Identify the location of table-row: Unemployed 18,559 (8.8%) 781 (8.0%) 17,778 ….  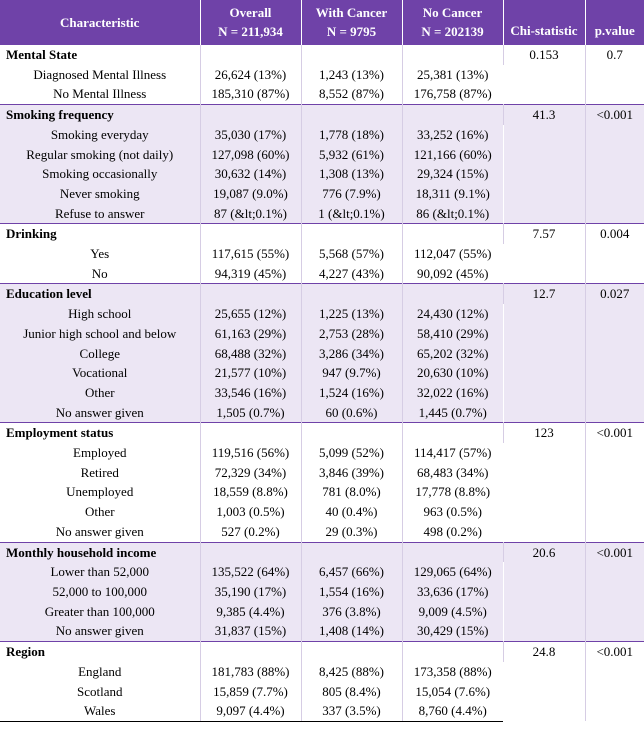
(322, 492).